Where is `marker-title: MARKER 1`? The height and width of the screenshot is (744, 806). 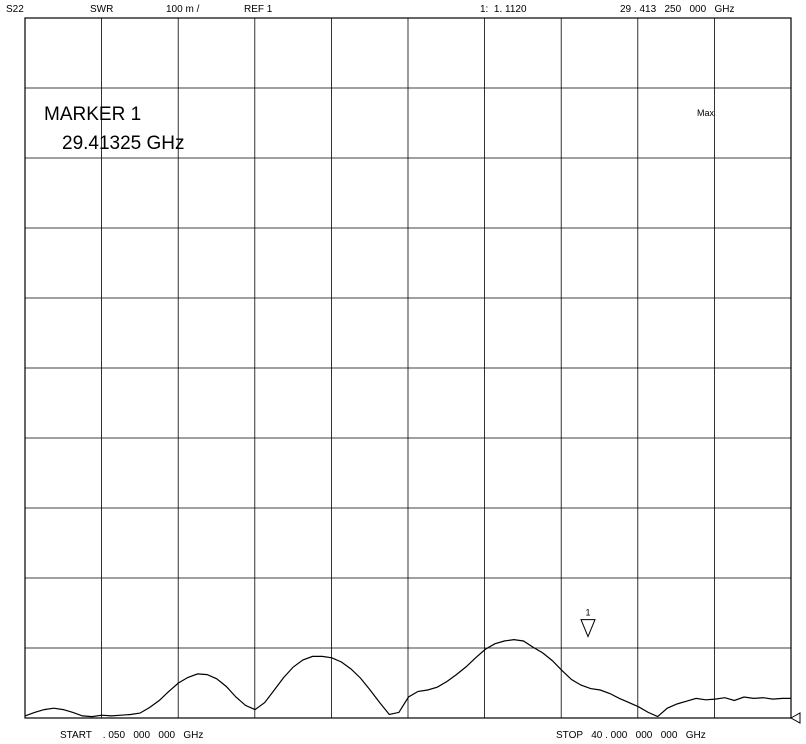 marker-title: MARKER 1 is located at coordinates (93, 114).